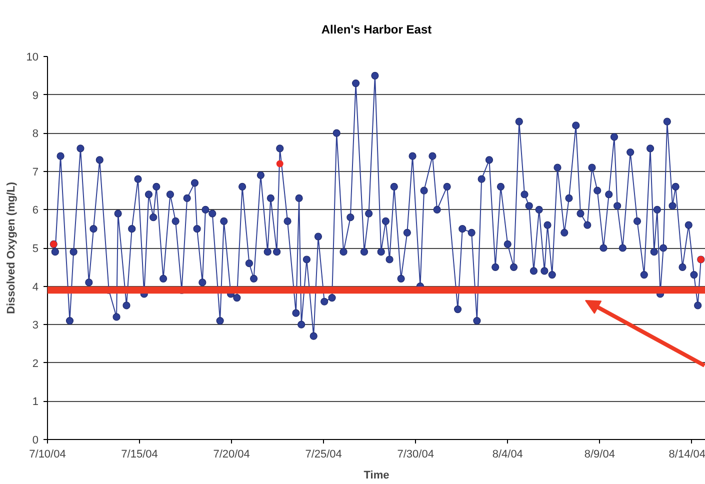 The height and width of the screenshot is (484, 705). What do you see at coordinates (35, 172) in the screenshot?
I see `y-tick-label: 7` at bounding box center [35, 172].